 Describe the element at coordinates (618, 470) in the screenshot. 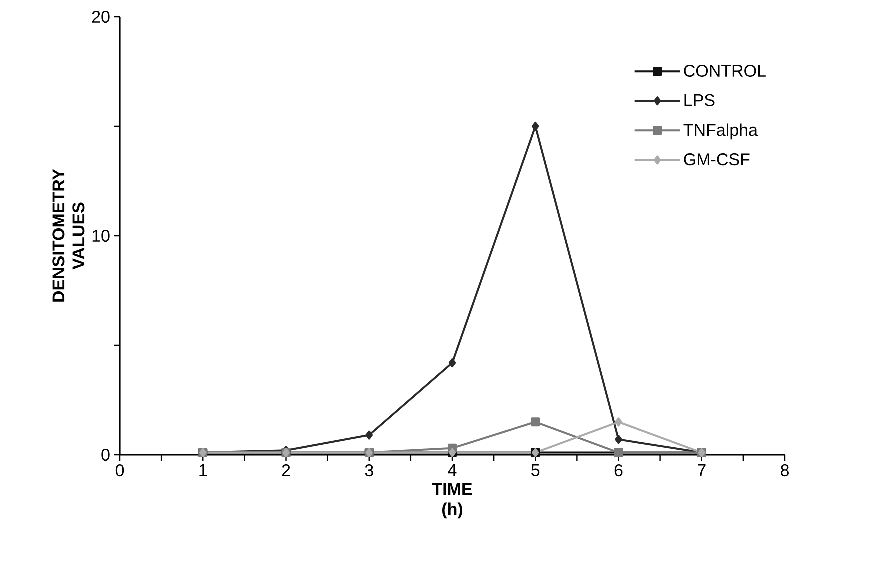

I see `x-tick-label: 6` at that location.